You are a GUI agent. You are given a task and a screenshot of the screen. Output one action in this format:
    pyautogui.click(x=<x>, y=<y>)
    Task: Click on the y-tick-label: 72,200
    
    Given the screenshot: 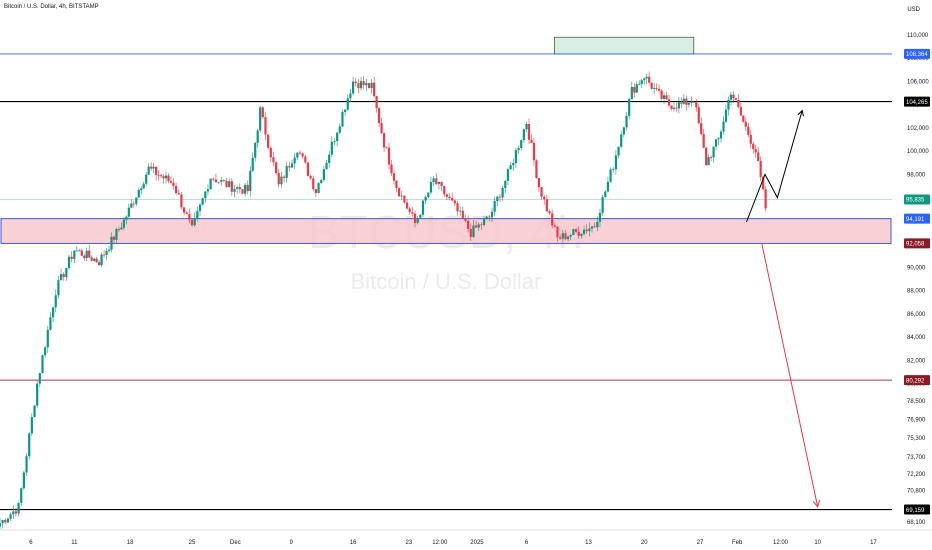 What is the action you would take?
    pyautogui.click(x=916, y=475)
    